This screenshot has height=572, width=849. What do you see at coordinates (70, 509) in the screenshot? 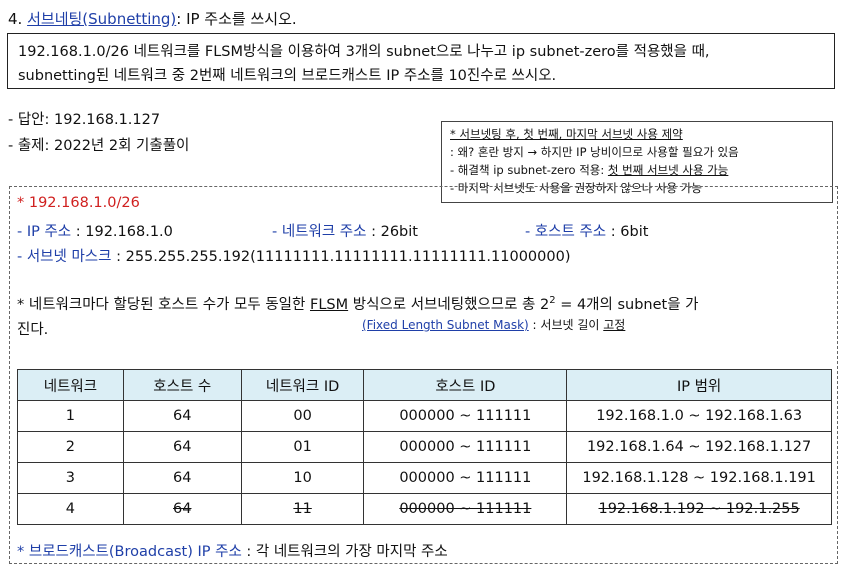
I see `cell-network: 4` at bounding box center [70, 509].